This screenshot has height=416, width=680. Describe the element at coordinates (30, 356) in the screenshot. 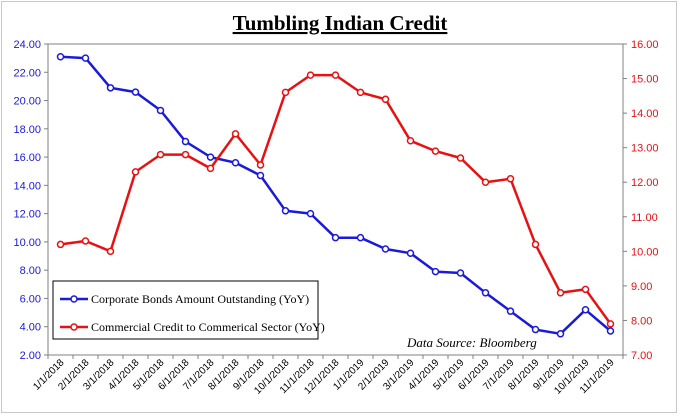

I see `left-axis-tick-label: 2.00` at that location.